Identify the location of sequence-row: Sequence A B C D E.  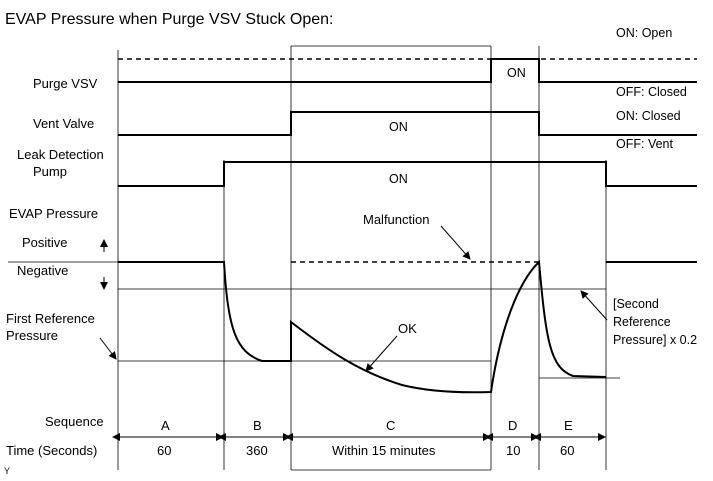
(325, 427).